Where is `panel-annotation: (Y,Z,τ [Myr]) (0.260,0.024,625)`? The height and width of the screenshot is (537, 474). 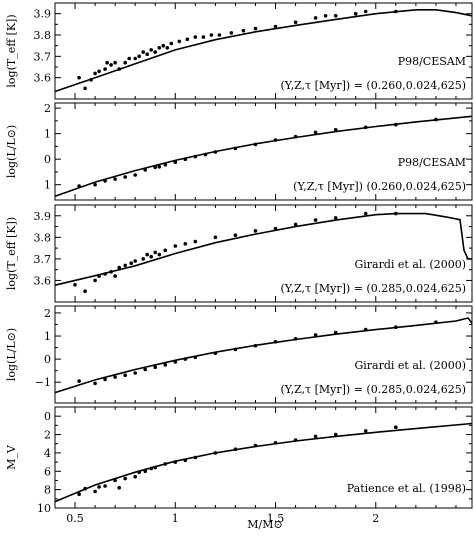
panel-annotation: (Y,Z,τ [Myr]) (0.260,0.024,625) is located at coordinates (379, 186).